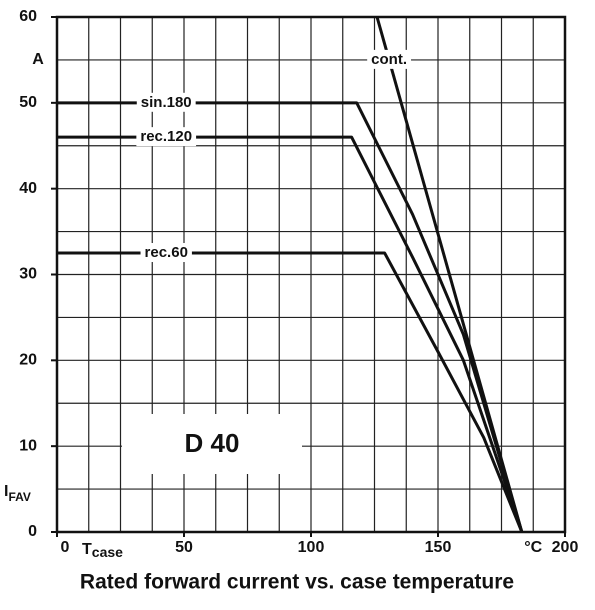 This screenshot has width=595, height=610. Describe the element at coordinates (65, 547) in the screenshot. I see `x-tick-label: 0` at that location.